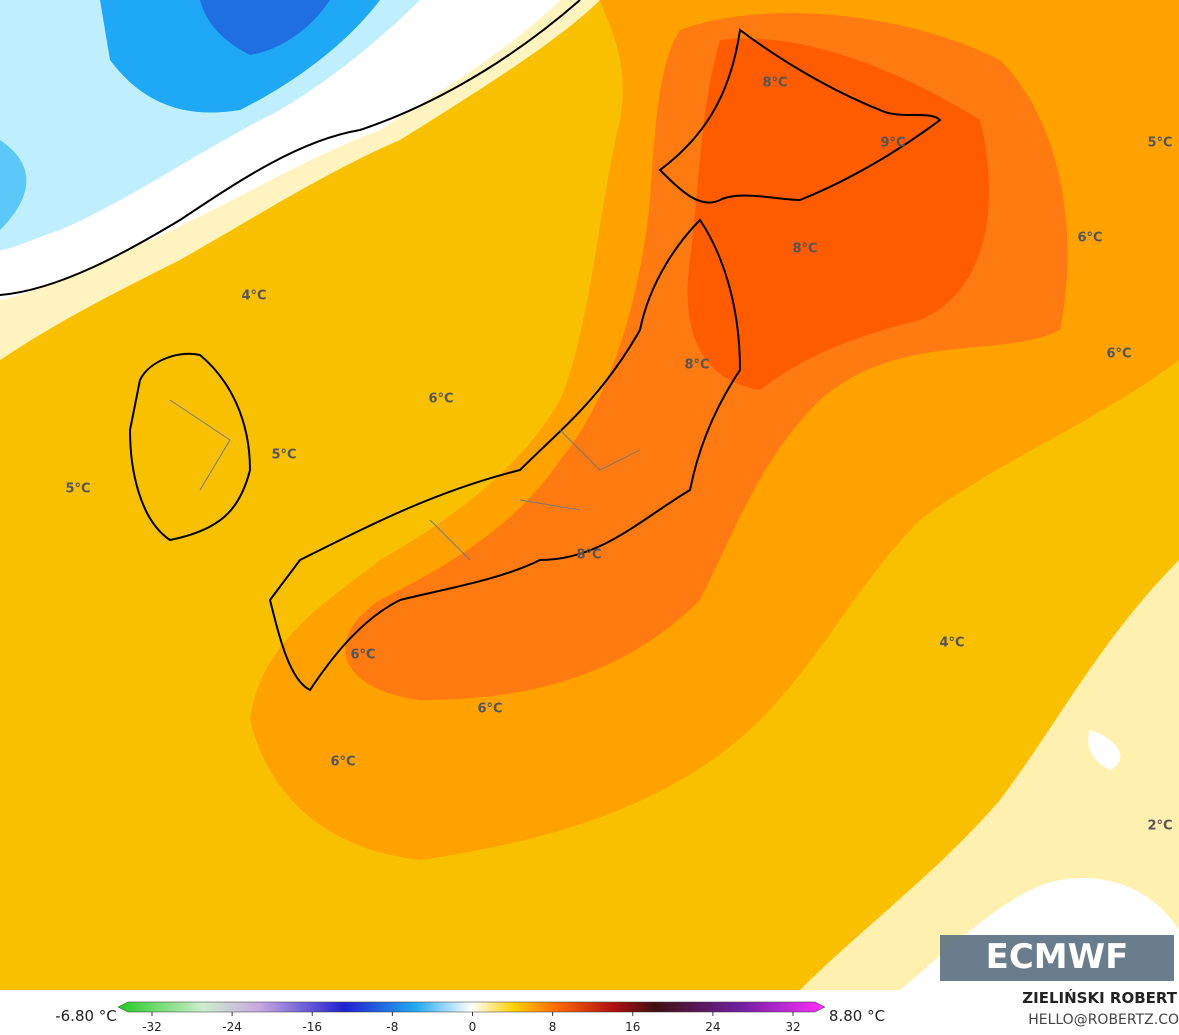 This screenshot has width=1179, height=1035. I want to click on logo-box, so click(1057, 958).